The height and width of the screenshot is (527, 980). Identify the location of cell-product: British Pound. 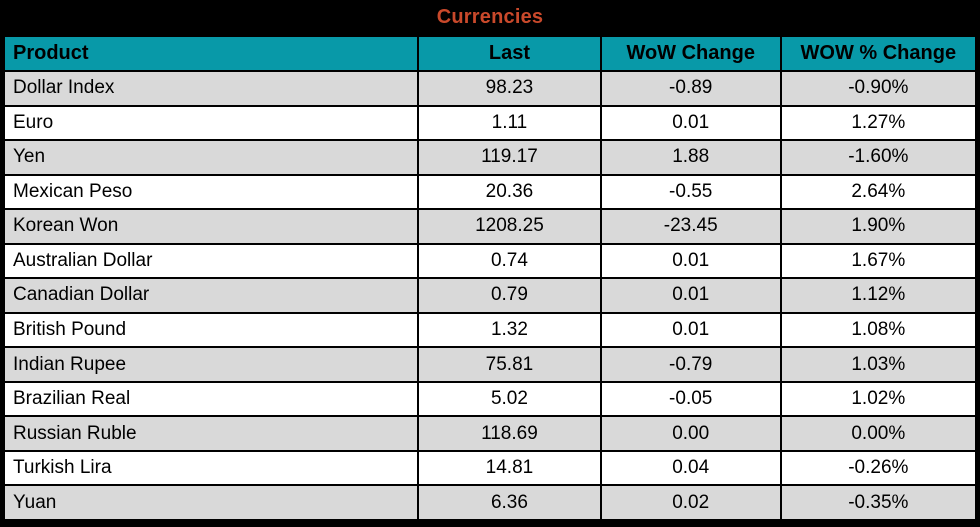
(211, 330).